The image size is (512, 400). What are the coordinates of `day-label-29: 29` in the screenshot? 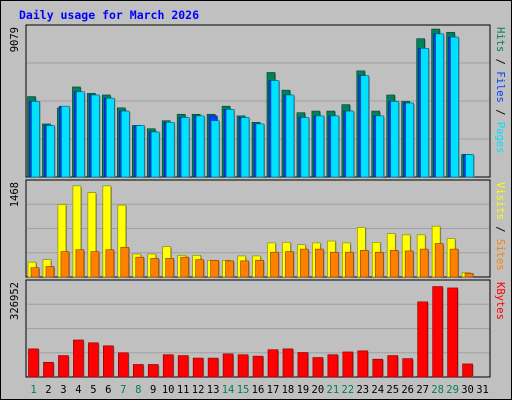 It's located at (452, 390).